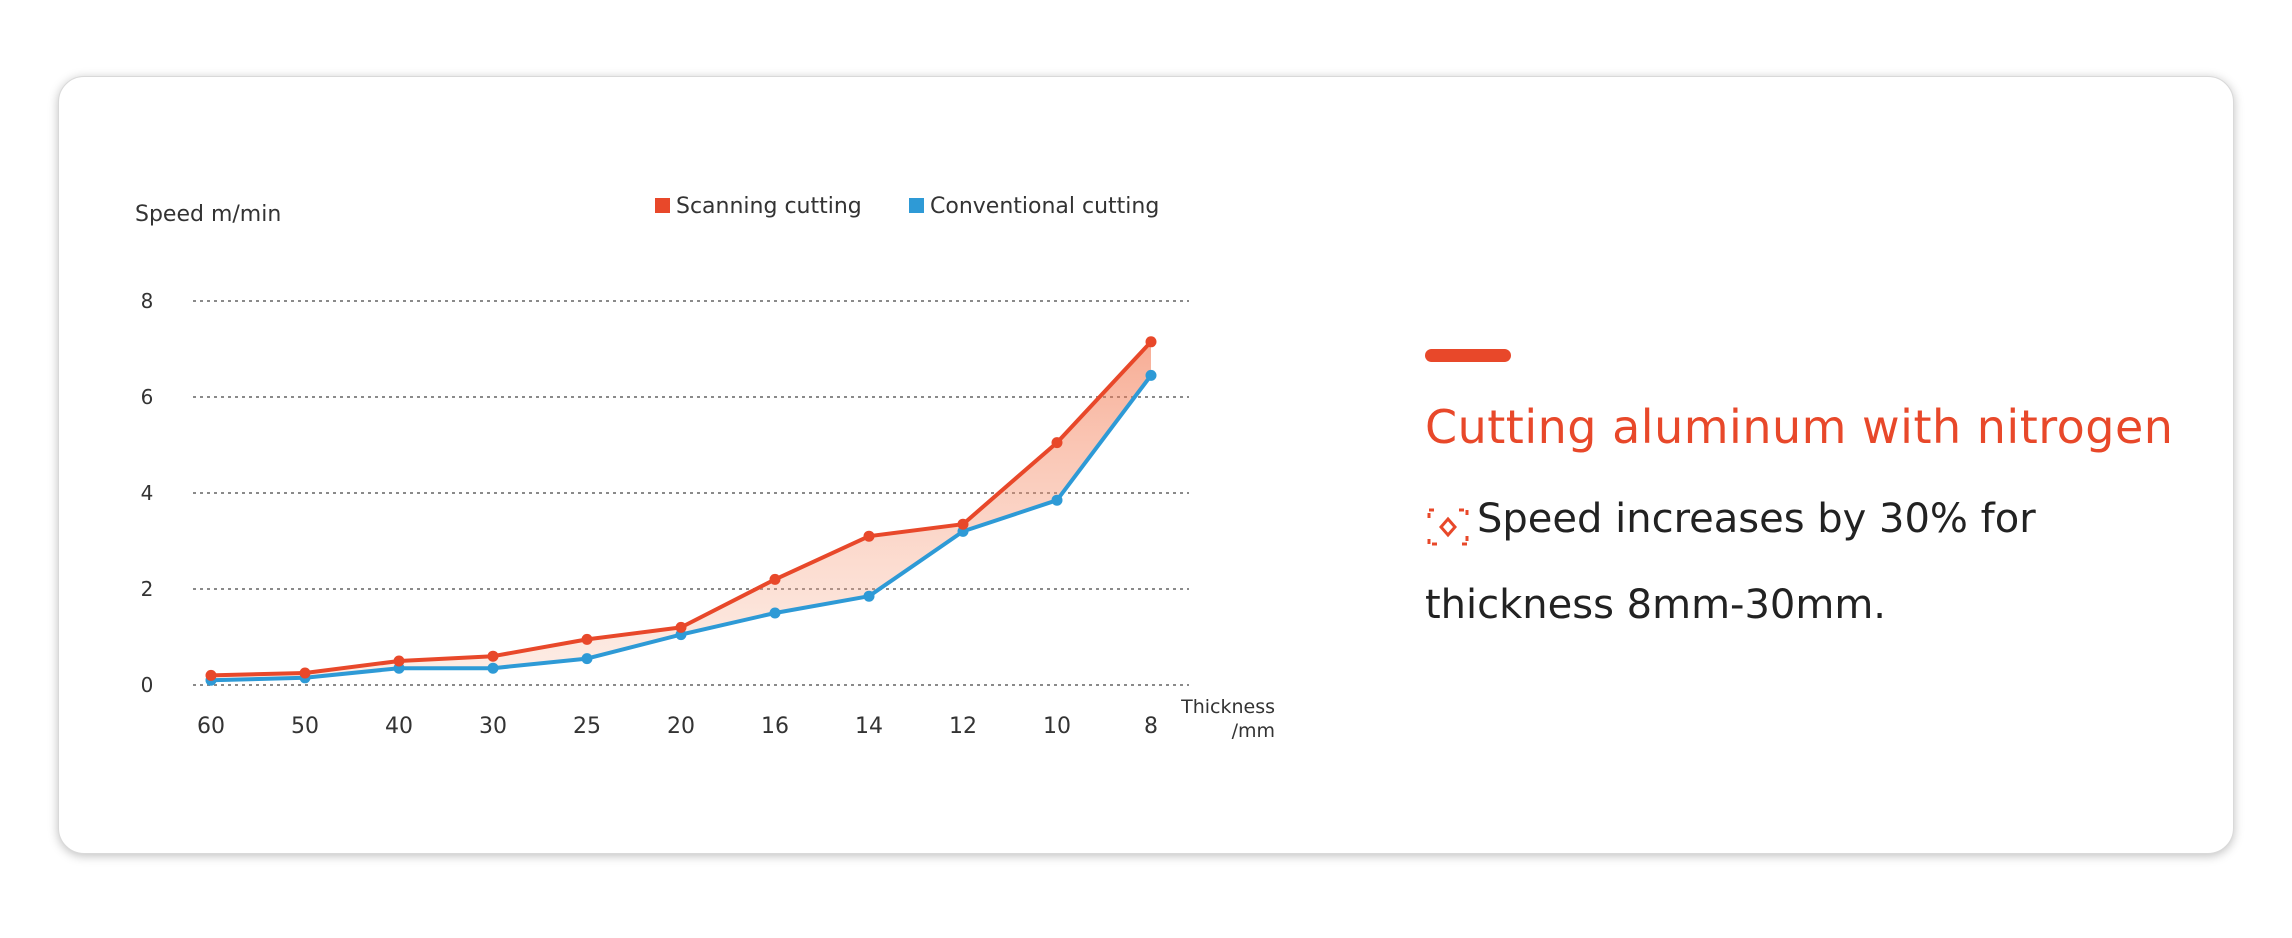  I want to click on series-points-conventional, so click(681, 527).